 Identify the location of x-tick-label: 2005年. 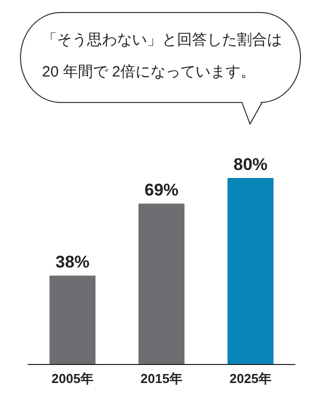
(73, 378).